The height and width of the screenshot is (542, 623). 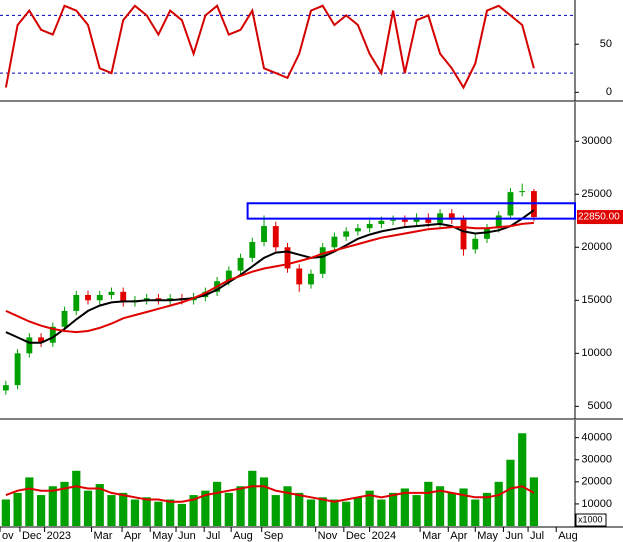 I want to click on y-tick-label: 40000, so click(x=596, y=438).